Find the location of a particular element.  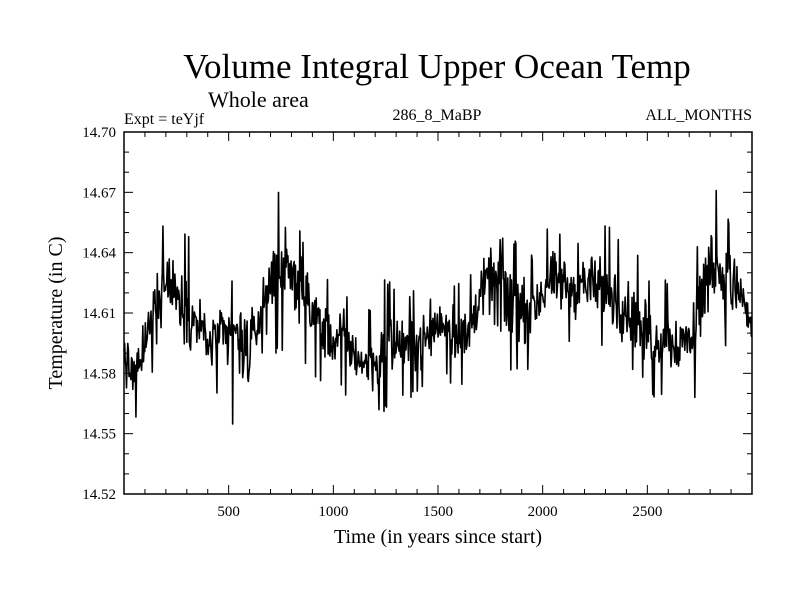

y-tick-label: 14.52 is located at coordinates (99, 495).